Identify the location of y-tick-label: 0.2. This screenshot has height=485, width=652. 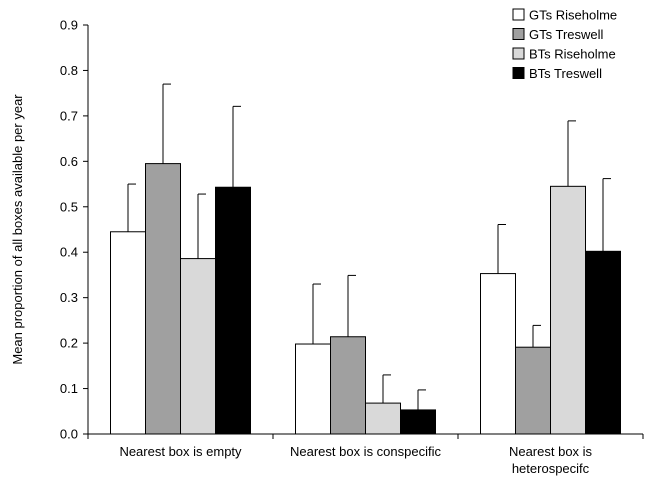
(69, 343).